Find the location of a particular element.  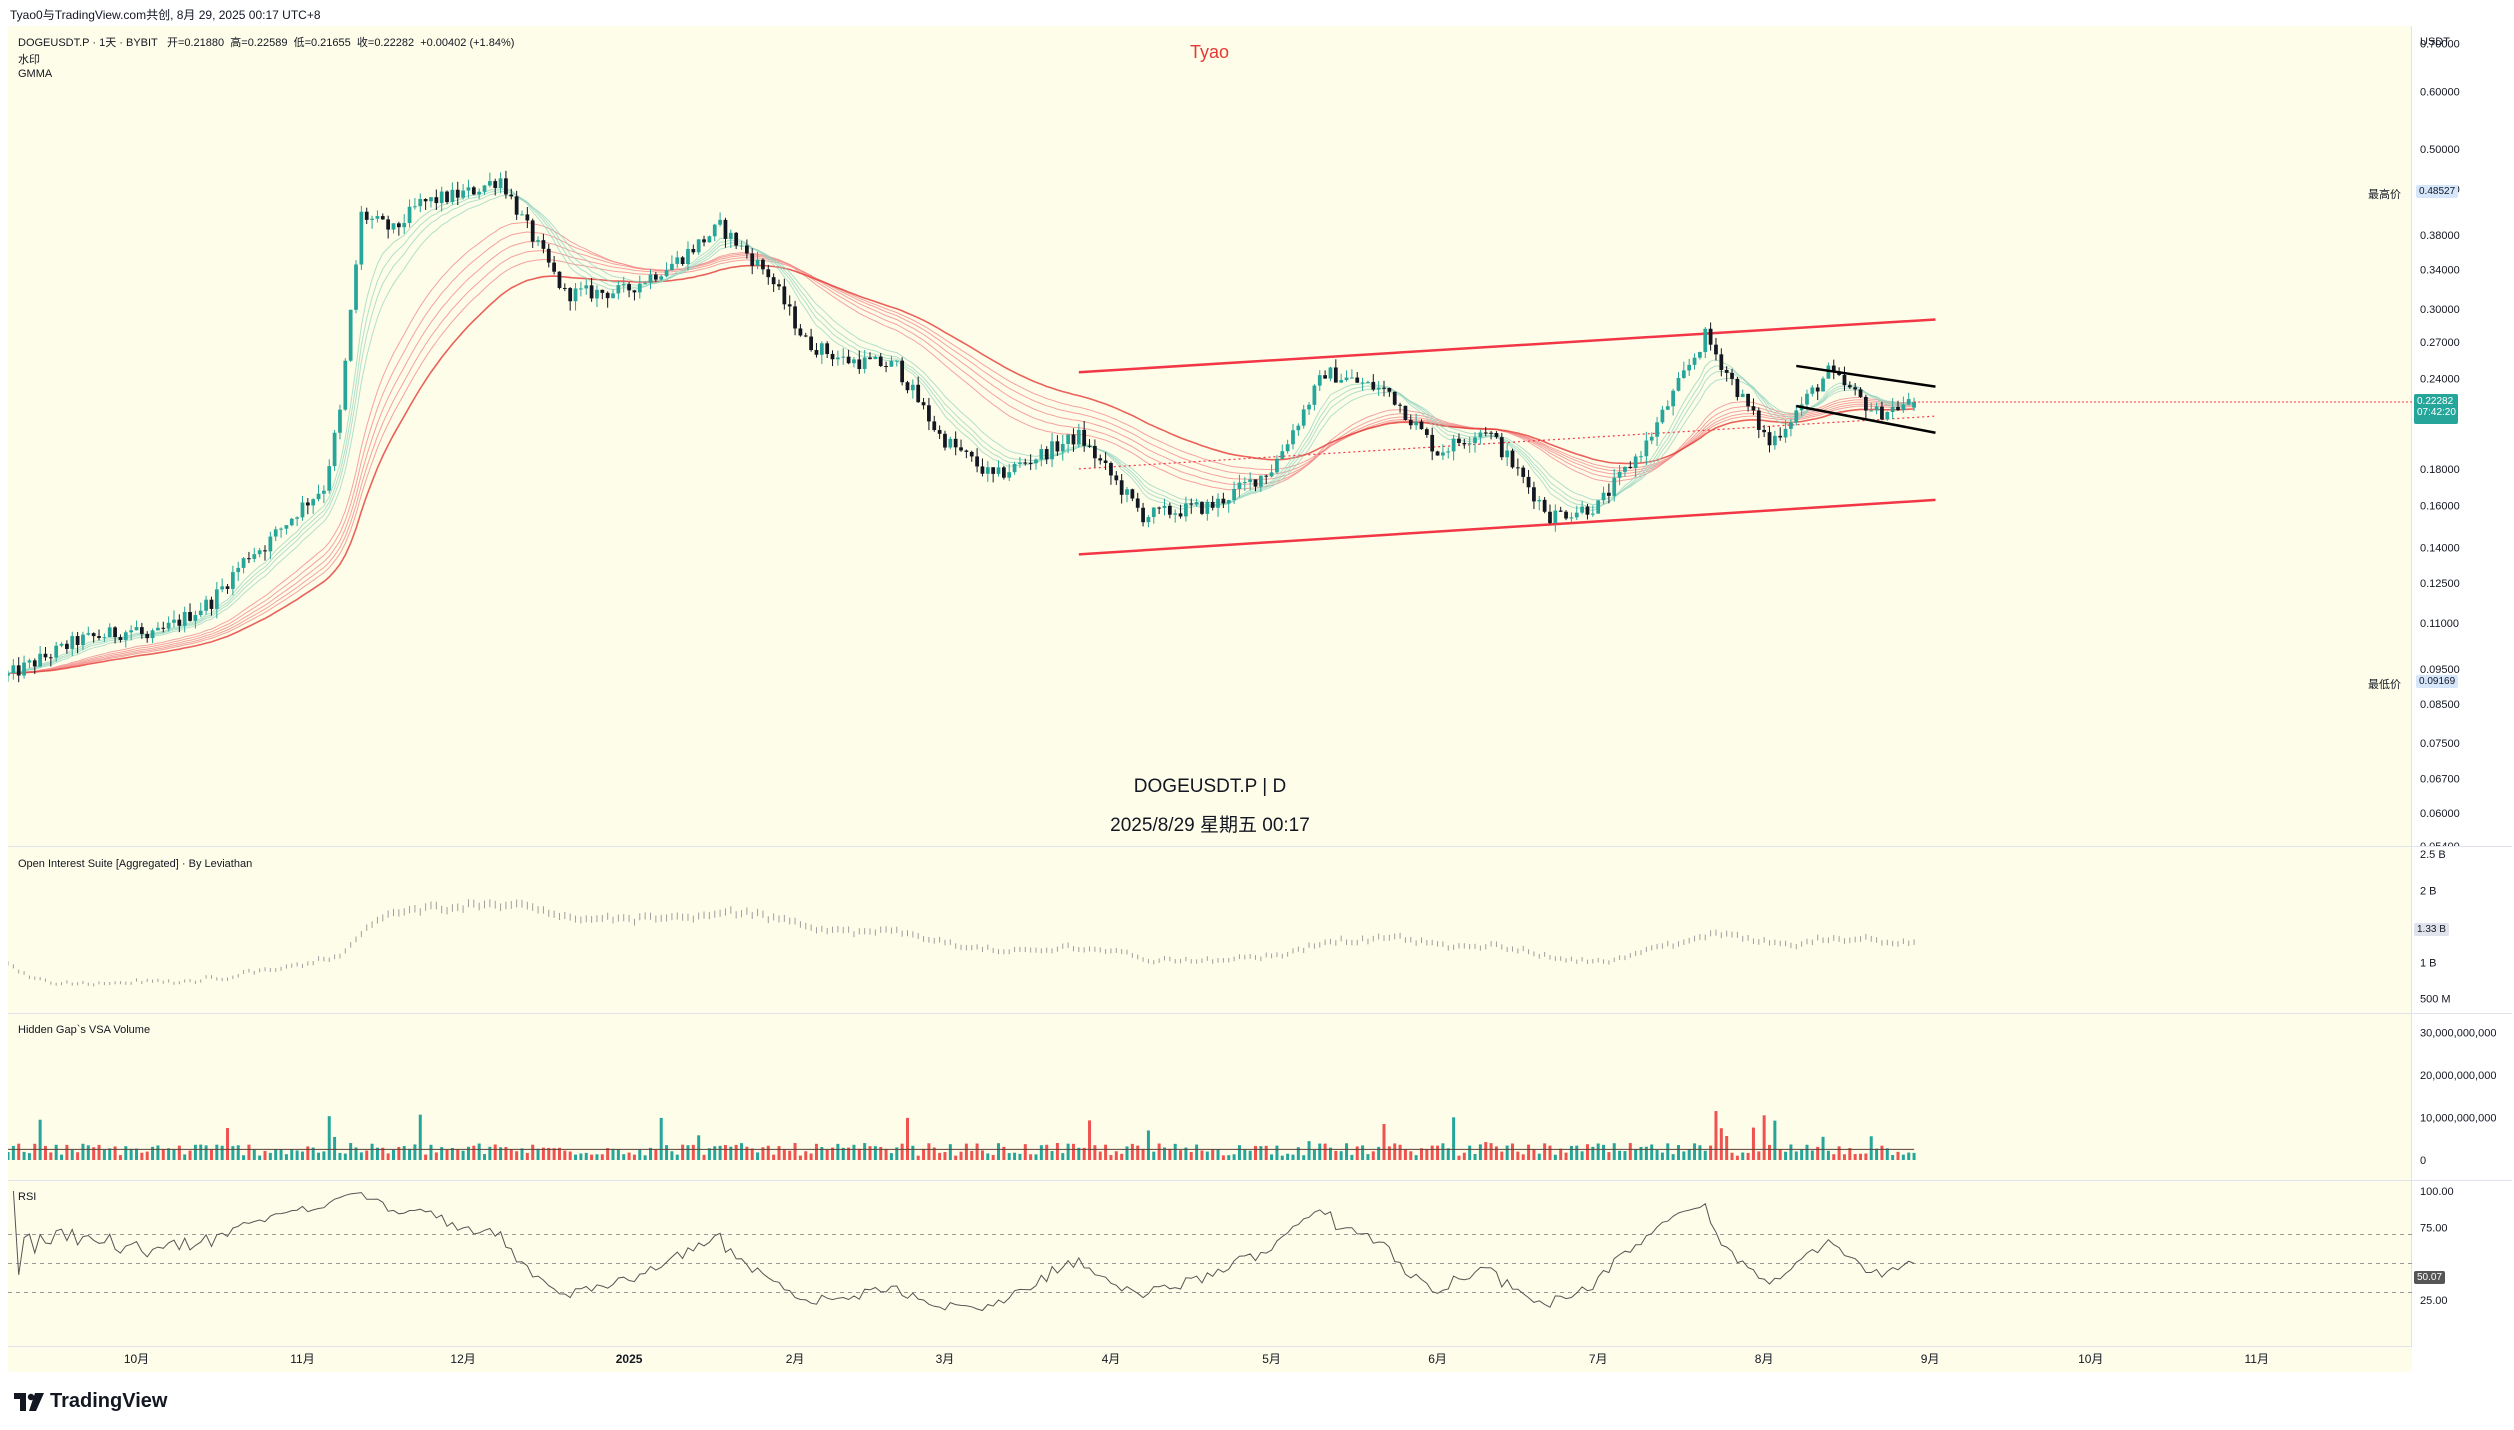

rsi-tick-label: 75.00 is located at coordinates (2434, 1228).